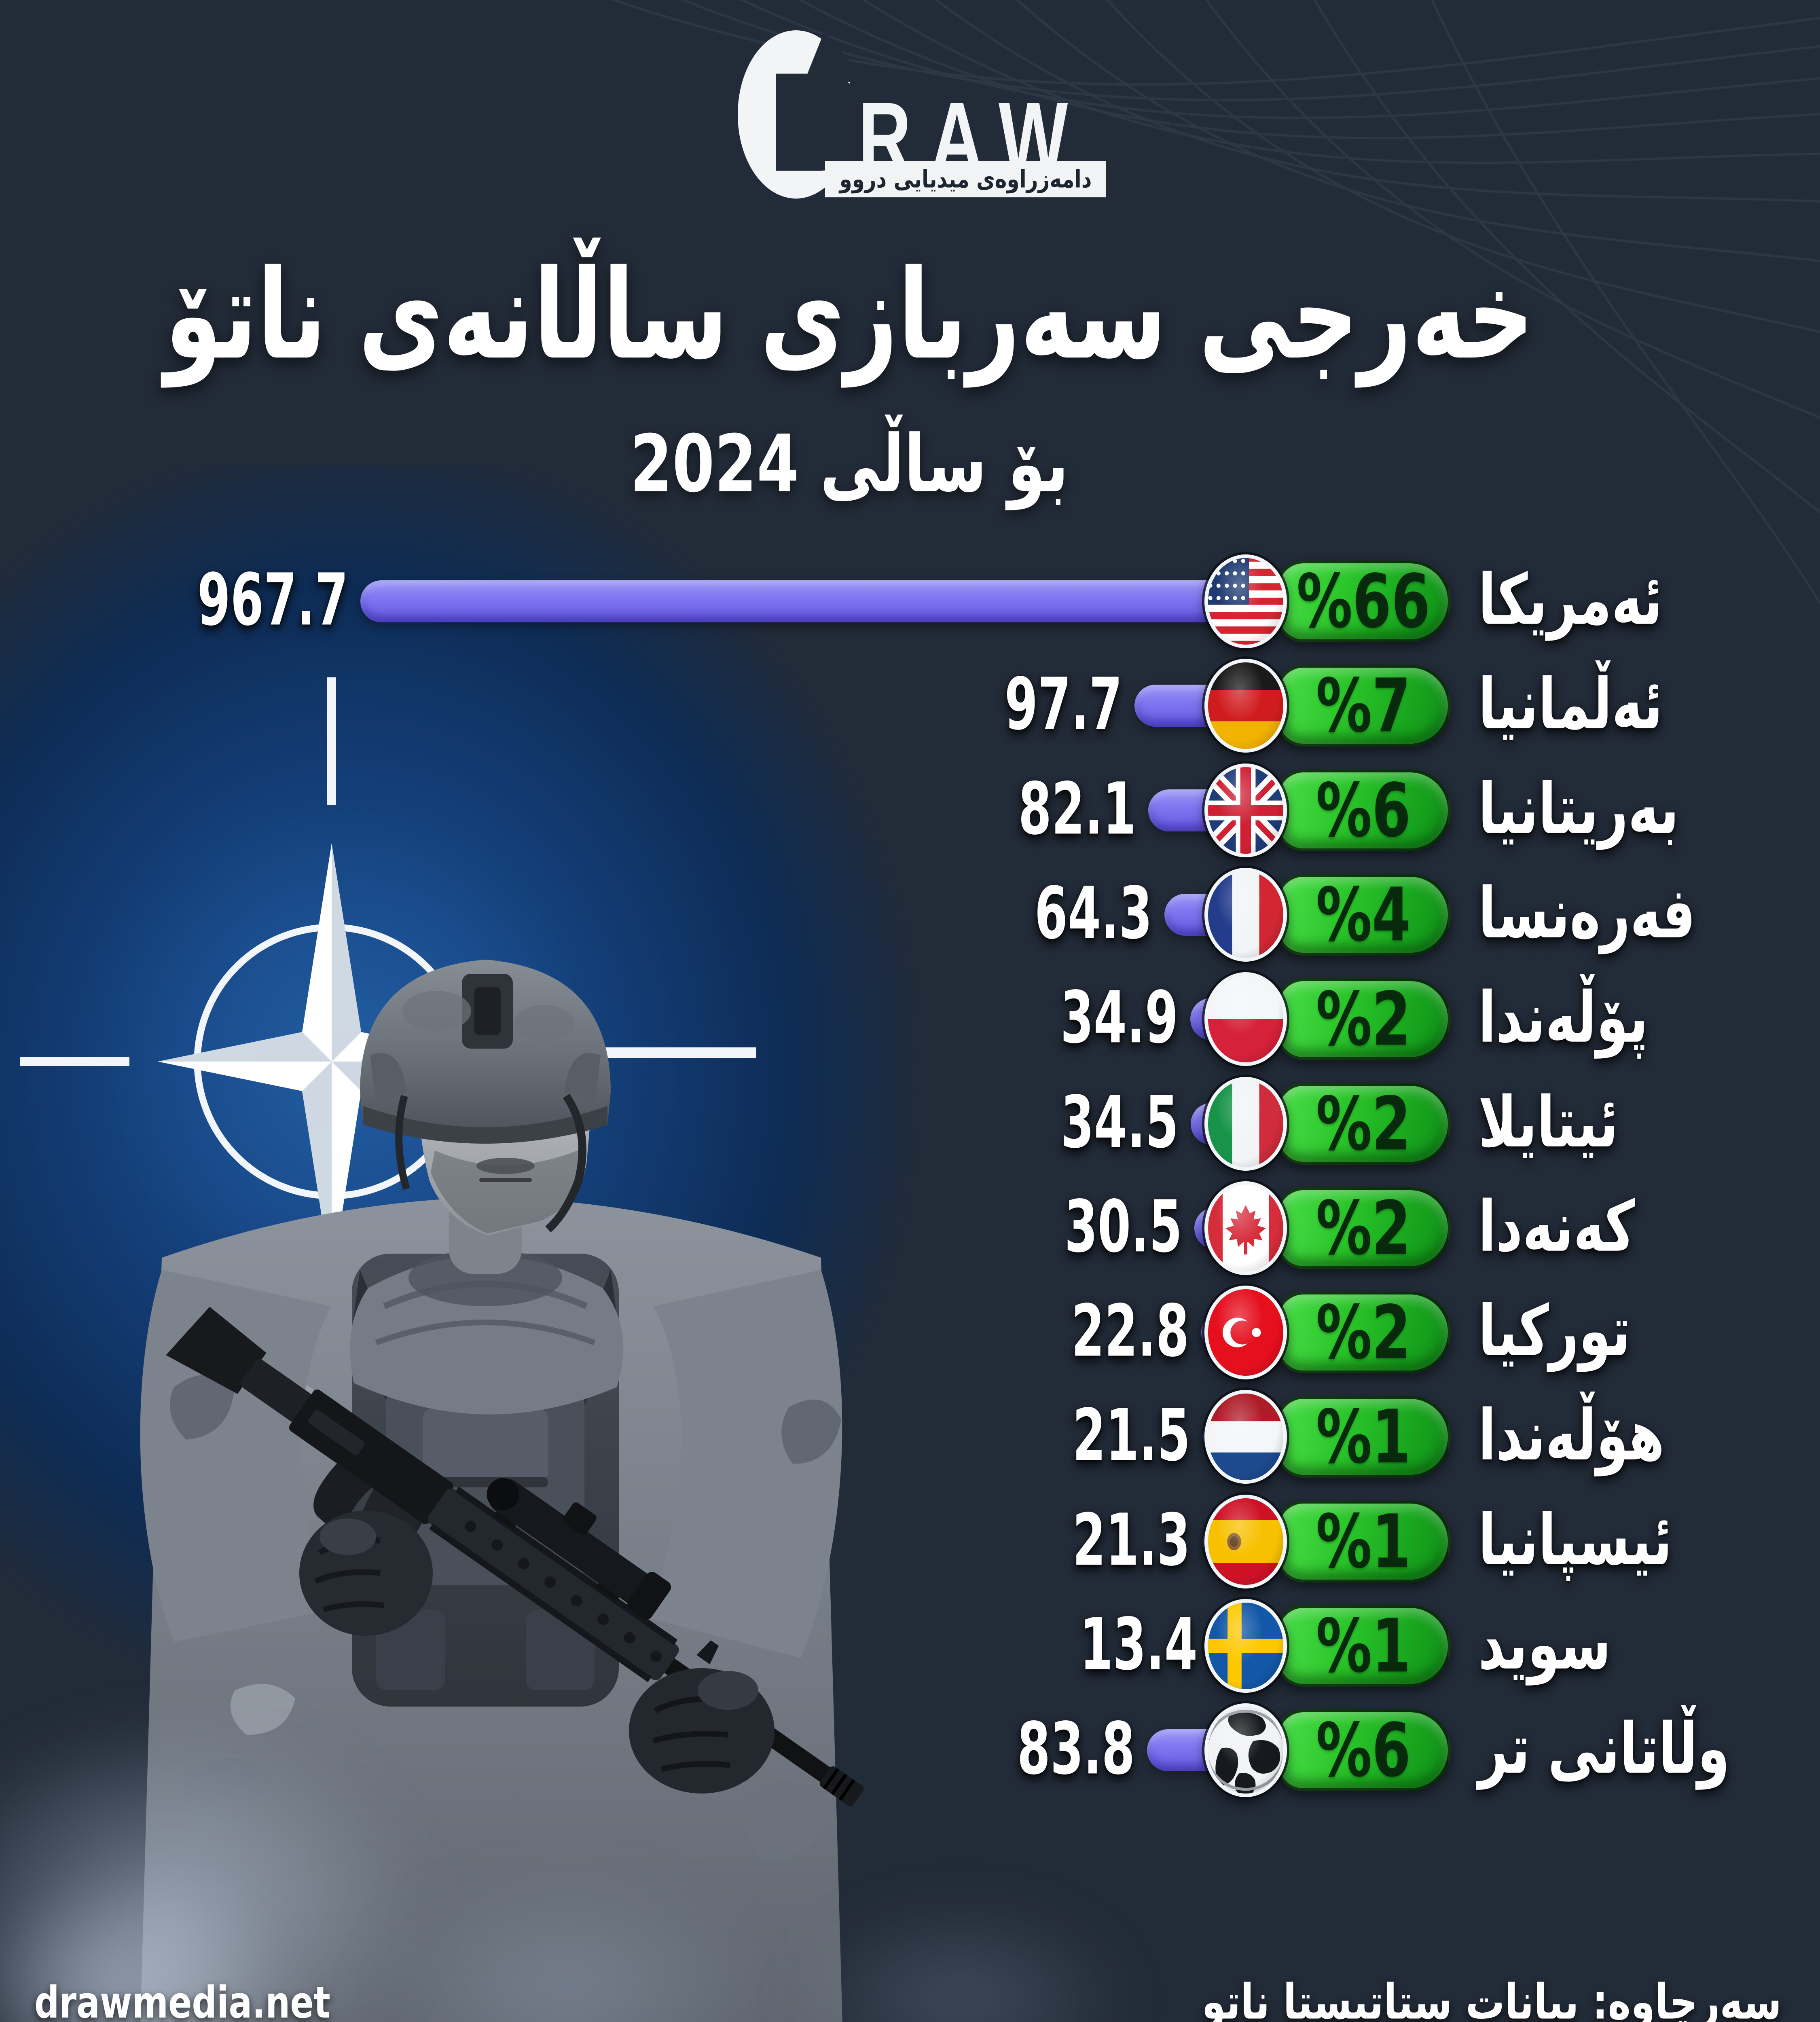 The height and width of the screenshot is (2022, 1820). Describe the element at coordinates (1130, 1331) in the screenshot. I see `spending-value-label: 22.8` at that location.